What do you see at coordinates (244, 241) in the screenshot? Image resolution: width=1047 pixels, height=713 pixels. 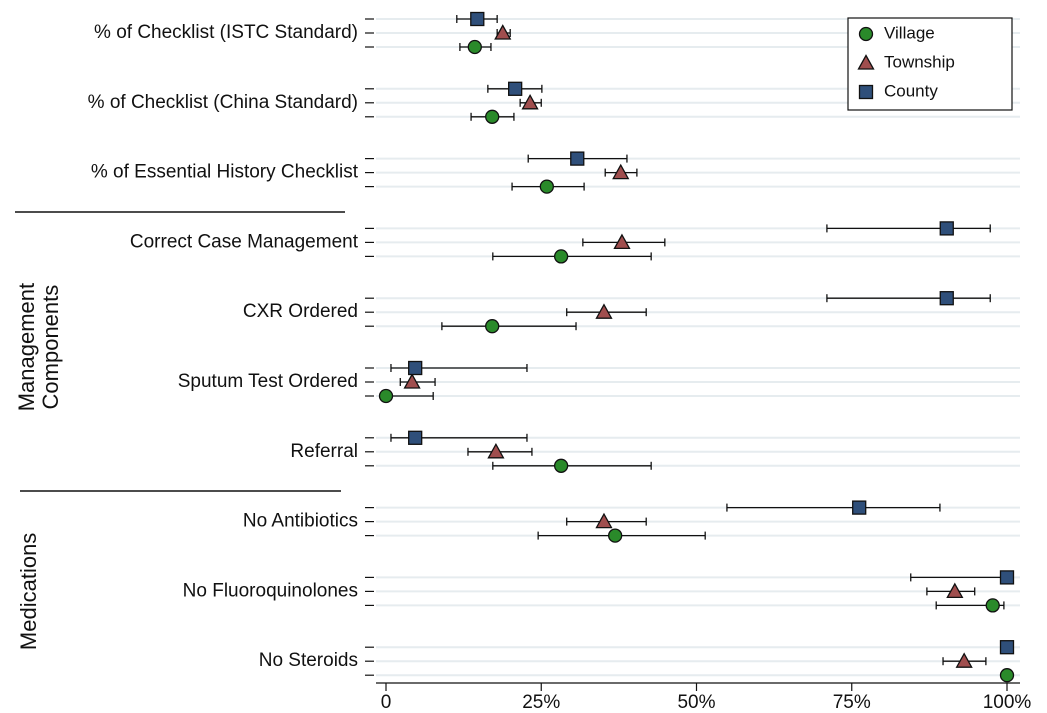 I see `category-label: Correct Case Management` at bounding box center [244, 241].